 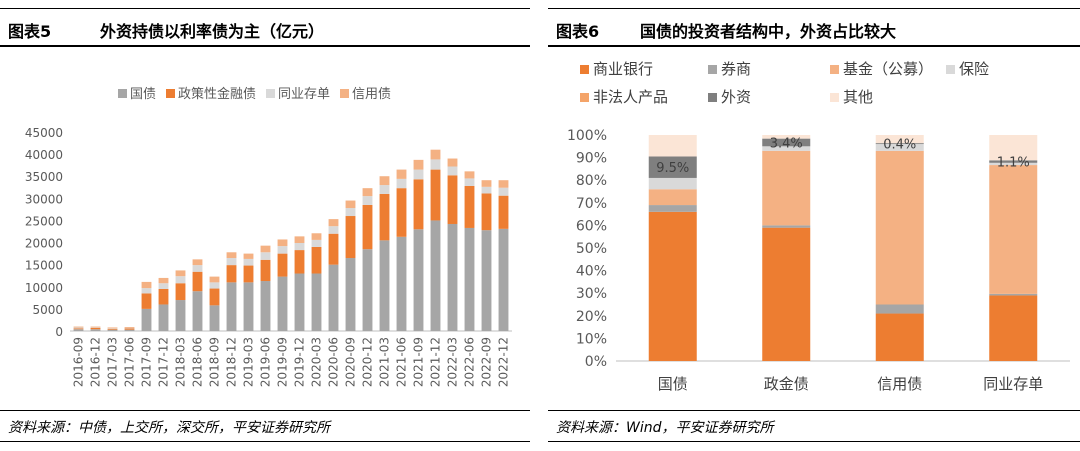 What do you see at coordinates (814, 426) in the screenshot?
I see `figure-6-source-bar: 资料来源：Wind，平安证券研究所` at bounding box center [814, 426].